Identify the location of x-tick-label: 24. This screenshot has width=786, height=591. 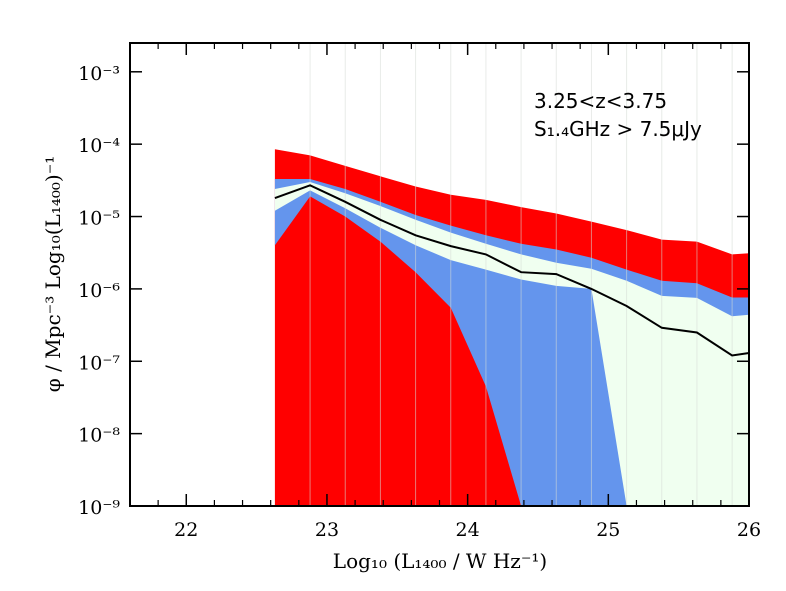
(468, 530).